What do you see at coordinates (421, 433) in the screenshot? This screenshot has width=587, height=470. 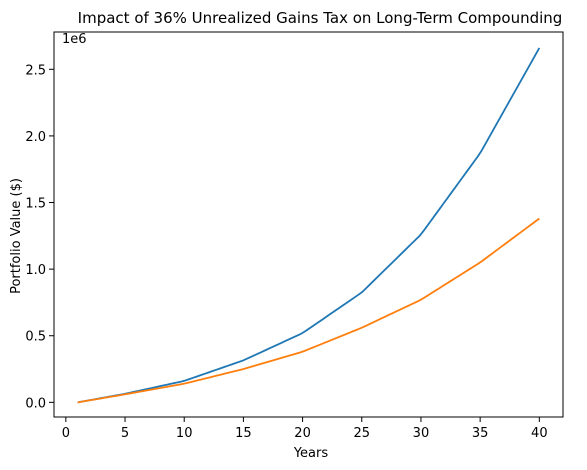 I see `x-tick-label: 30` at bounding box center [421, 433].